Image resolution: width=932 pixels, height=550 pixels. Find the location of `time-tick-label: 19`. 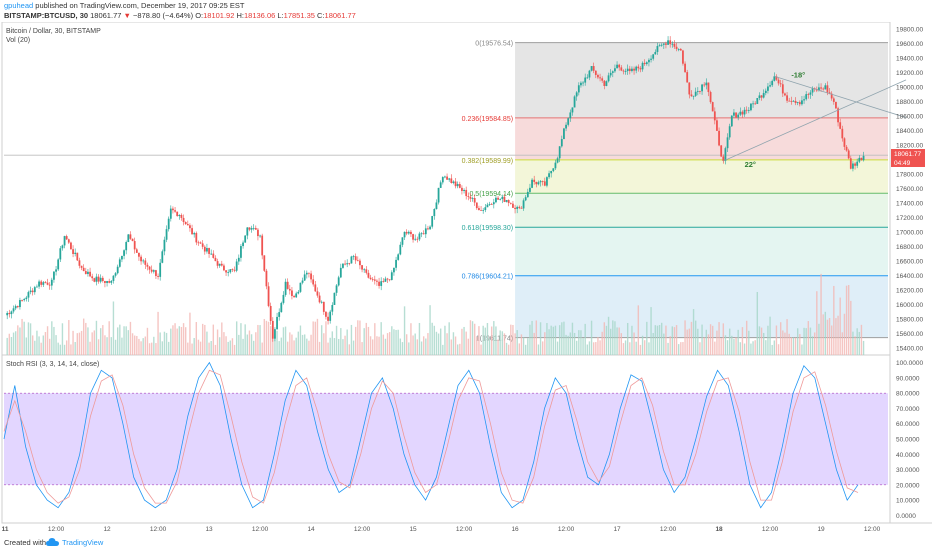

time-tick-label: 19 is located at coordinates (821, 529).